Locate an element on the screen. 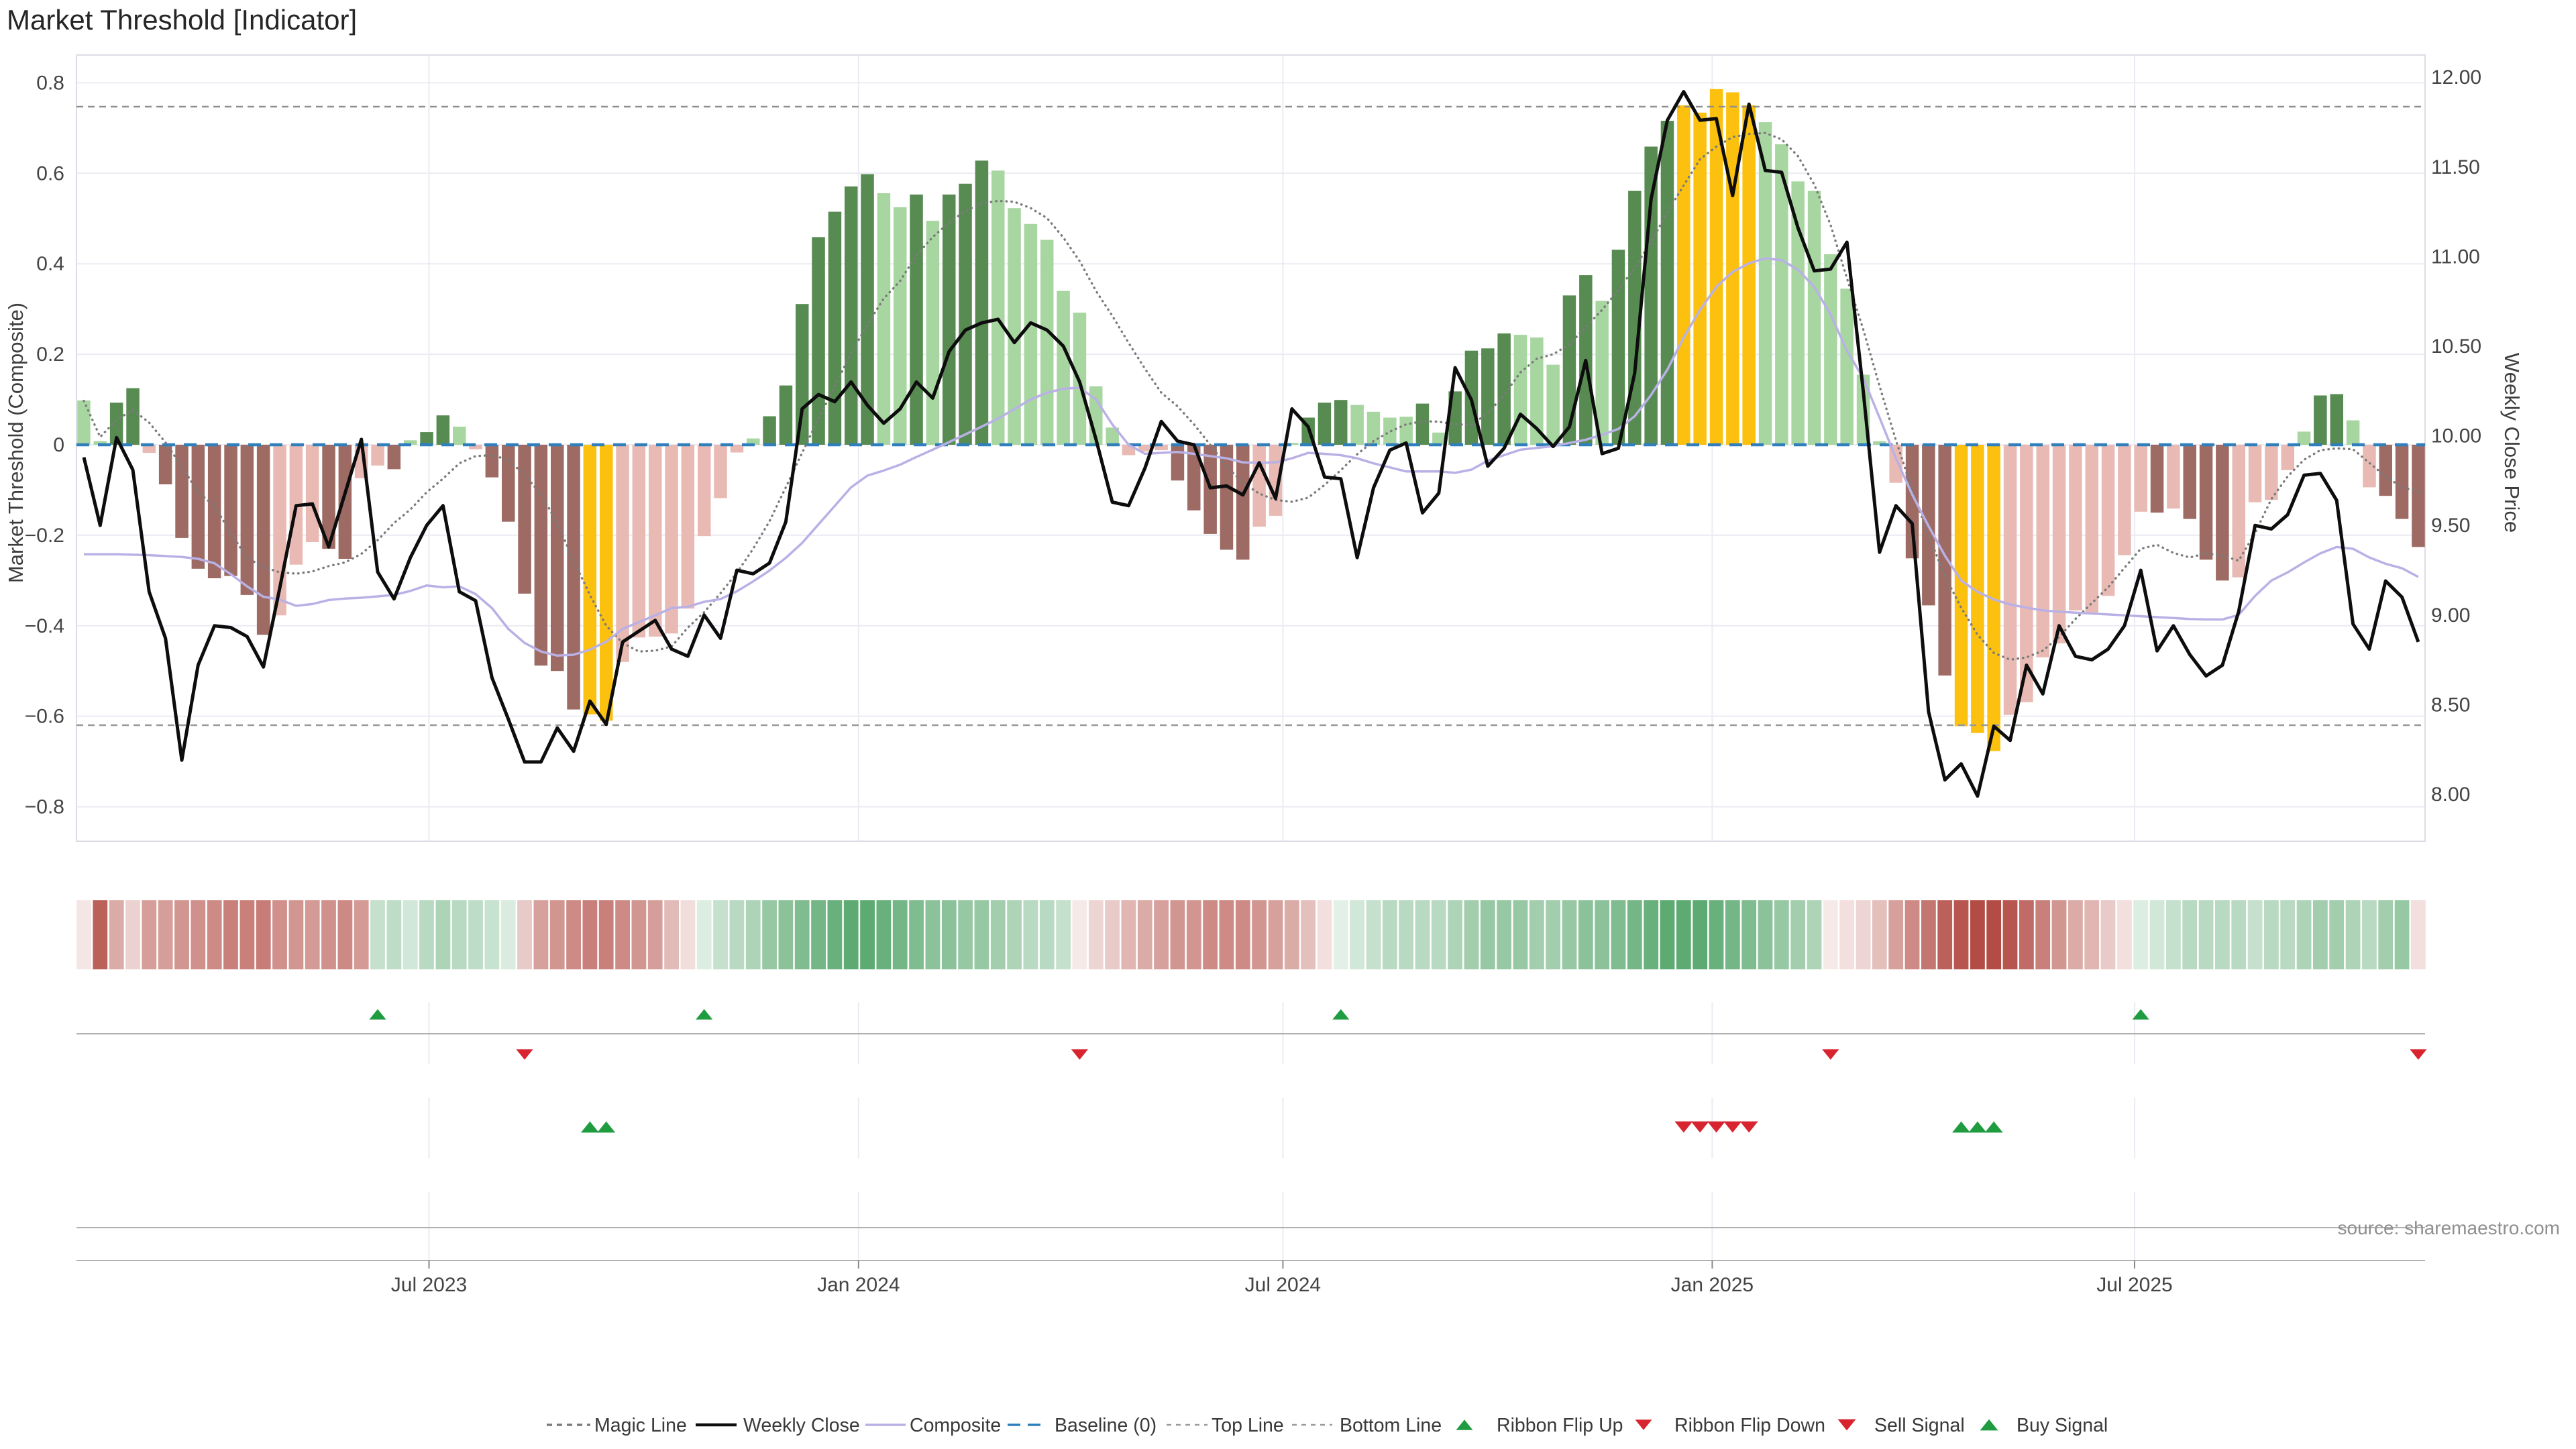  svg-text: Buy Signal is located at coordinates (2062, 1425).